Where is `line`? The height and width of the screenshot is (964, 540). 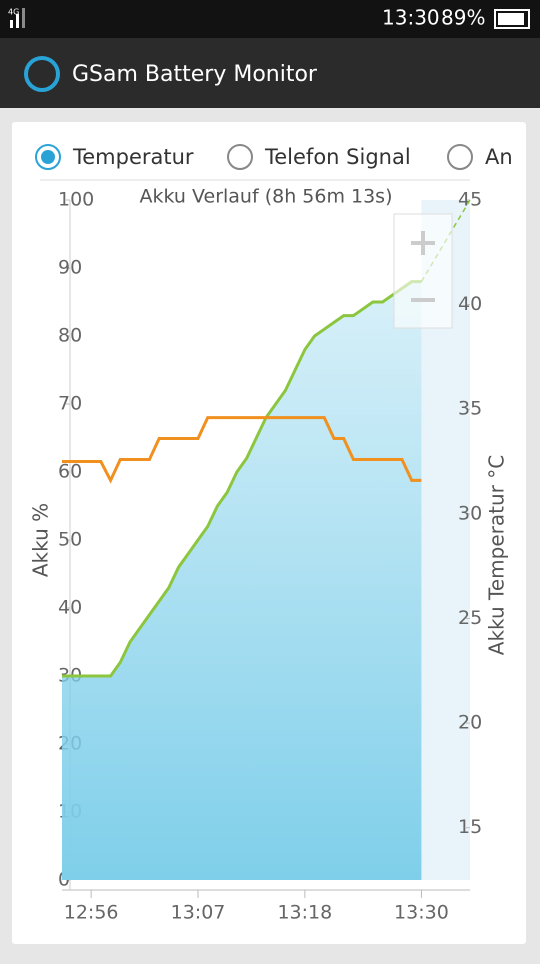
line is located at coordinates (242, 450).